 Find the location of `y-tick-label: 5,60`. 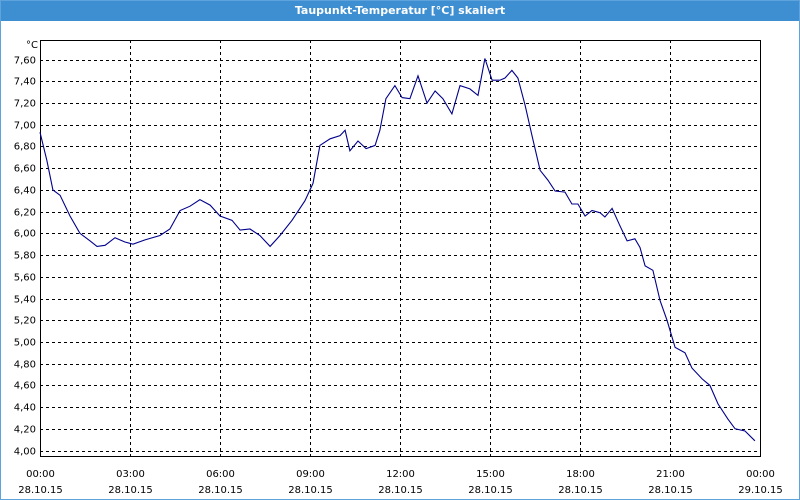

y-tick-label: 5,60 is located at coordinates (25, 278).